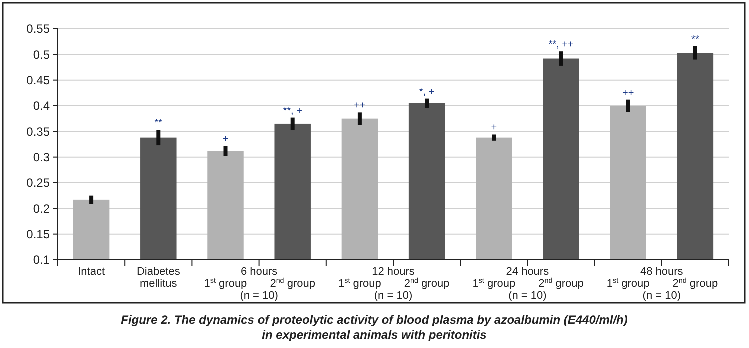 The height and width of the screenshot is (348, 749). I want to click on y-tick-label: 0.55, so click(38, 29).